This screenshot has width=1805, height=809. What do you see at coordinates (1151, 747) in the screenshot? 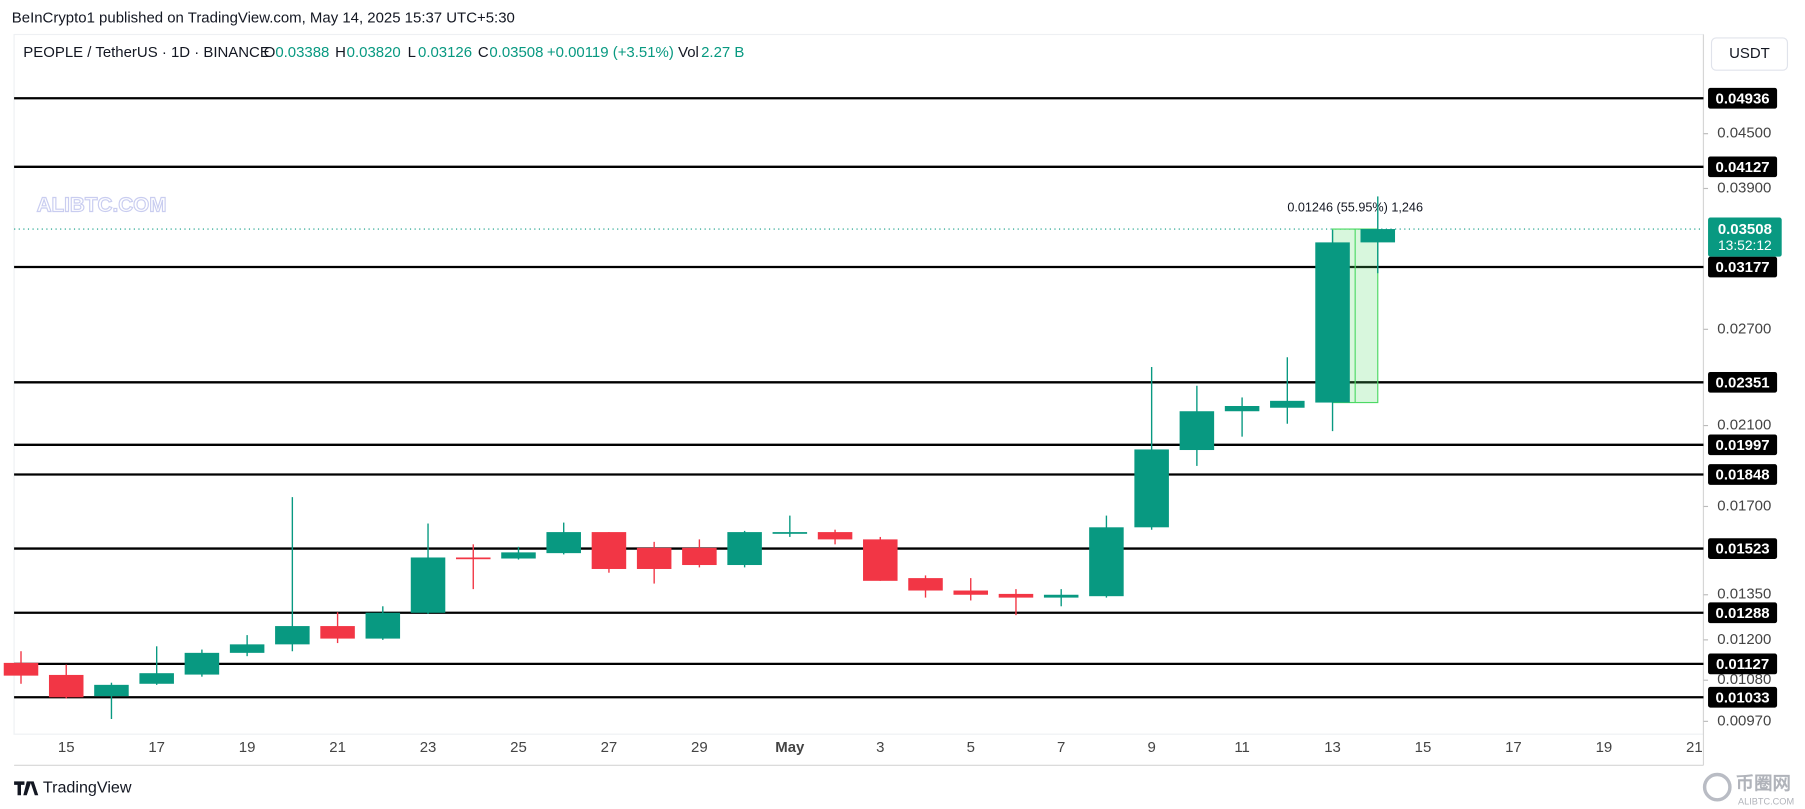
I see `x-tick-label: 9` at bounding box center [1151, 747].